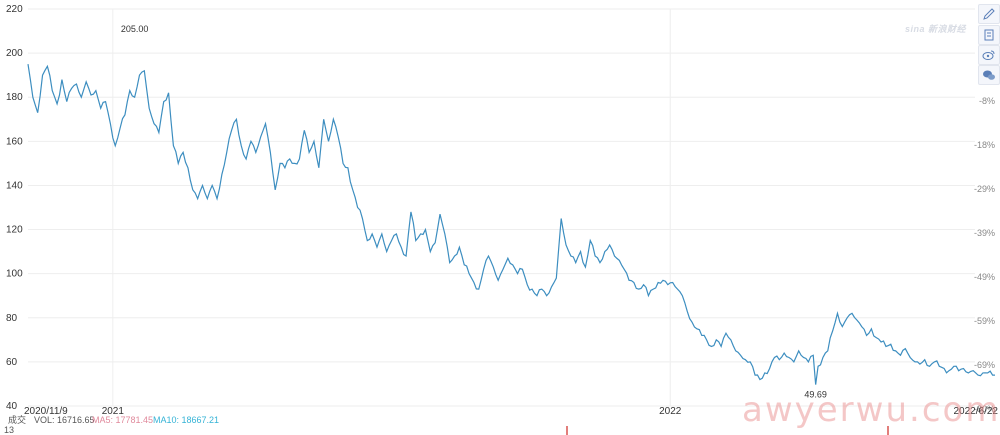 This screenshot has height=435, width=1000. What do you see at coordinates (984, 255) in the screenshot?
I see `percent-axis-ticks: -8% -18% -29% -39% -49% -59% -69% -80%` at bounding box center [984, 255].